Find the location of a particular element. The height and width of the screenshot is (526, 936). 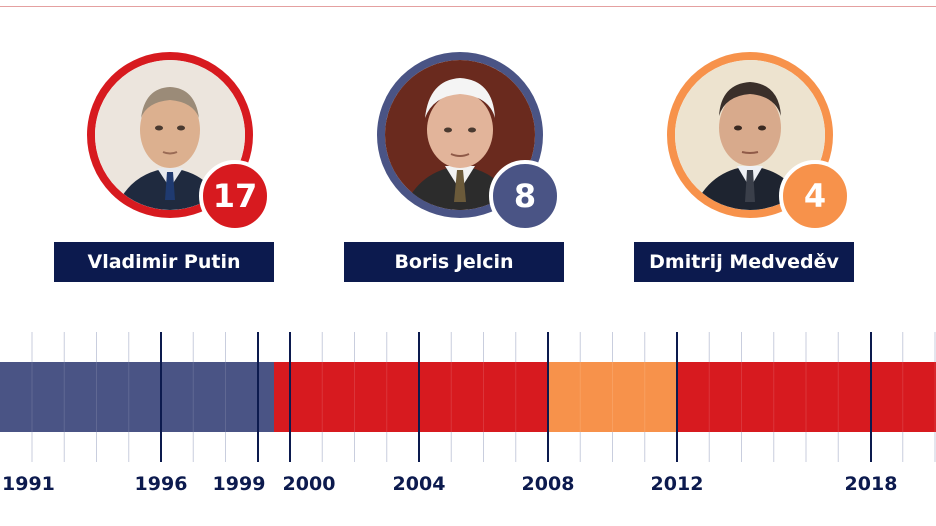

year-label-2004: 2004 is located at coordinates (419, 484).